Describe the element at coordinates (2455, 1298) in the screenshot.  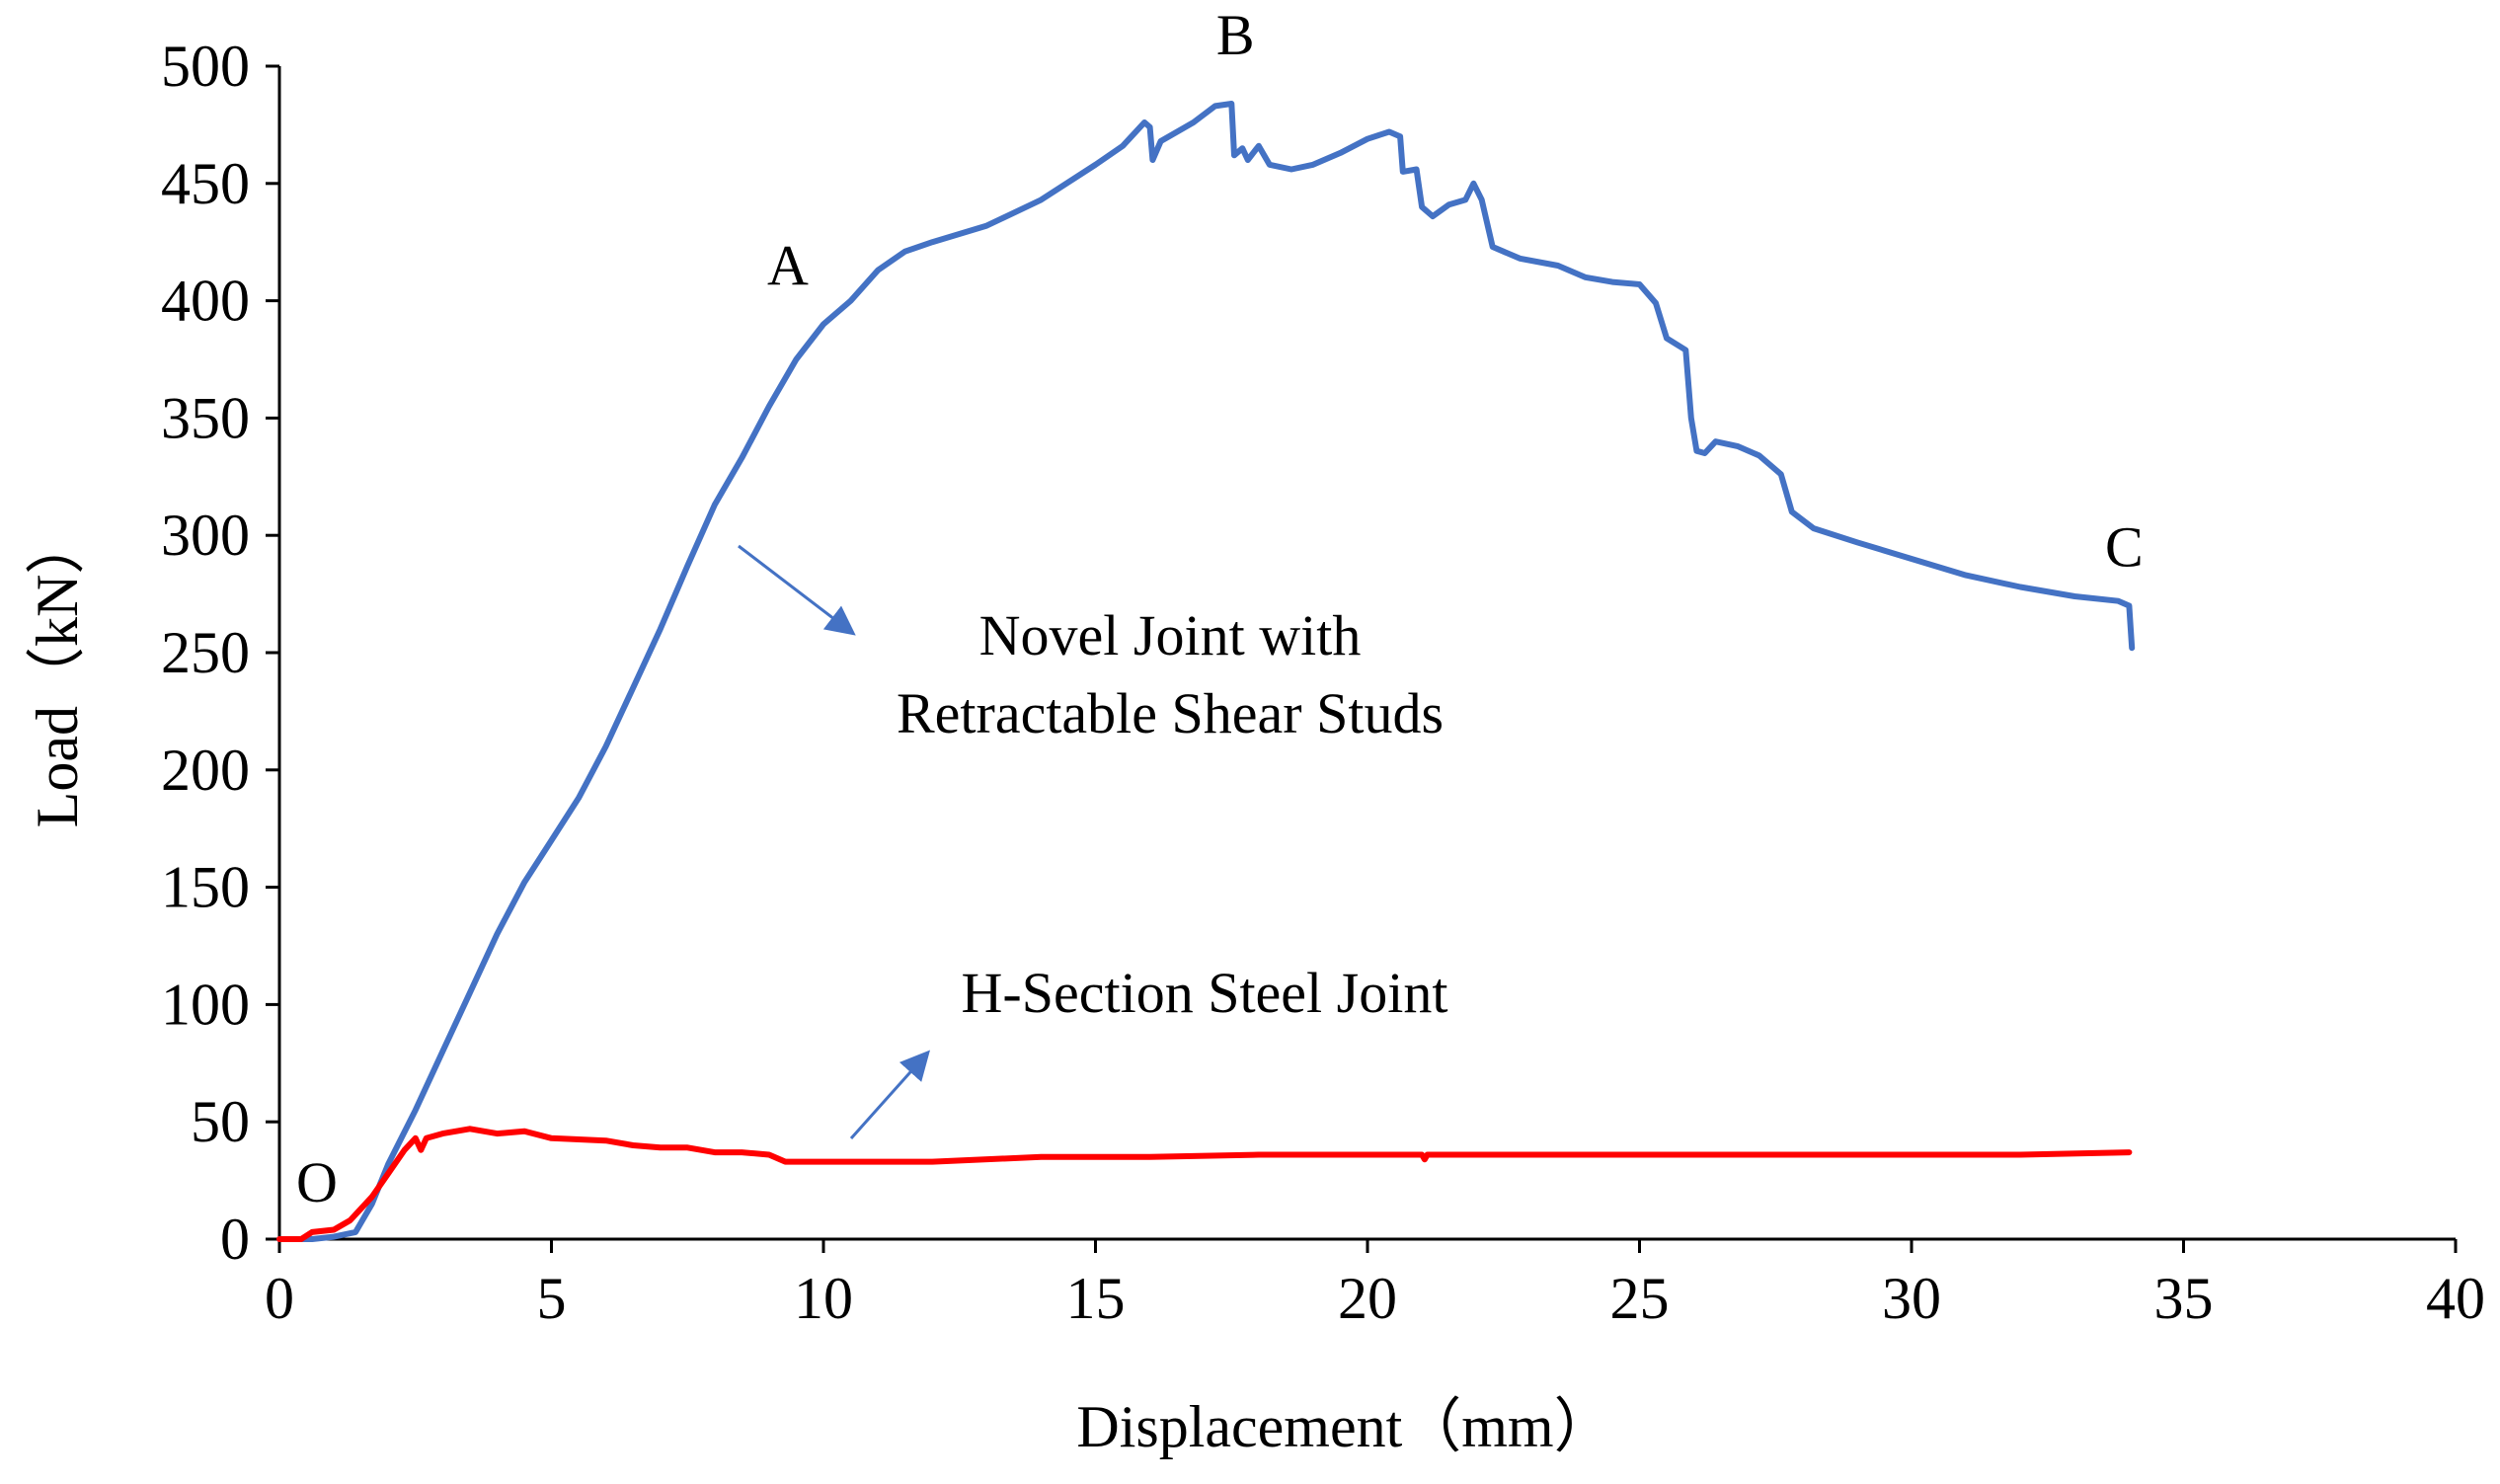
I see `x-tick-label: 40` at that location.